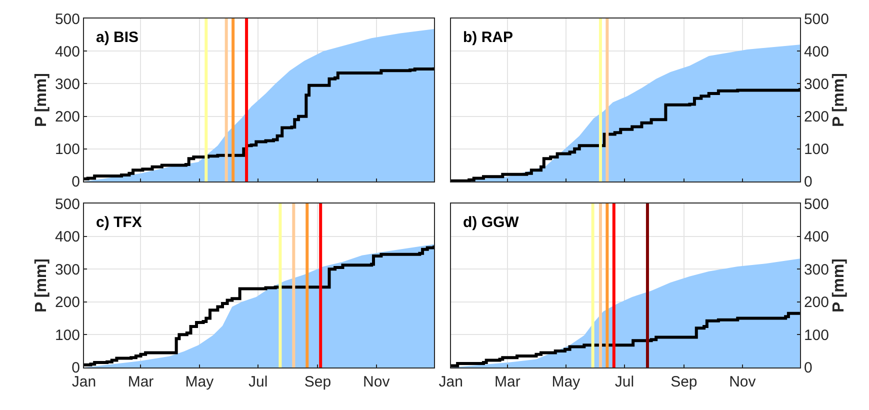 The width and height of the screenshot is (869, 410). What do you see at coordinates (488, 37) in the screenshot?
I see `text: b) RAP` at bounding box center [488, 37].